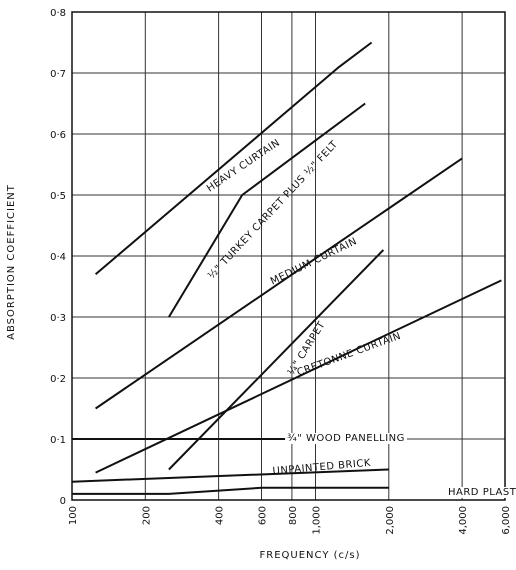 The width and height of the screenshot is (516, 570). What do you see at coordinates (390, 520) in the screenshot?
I see `x-tick-label: 2,000` at bounding box center [390, 520].